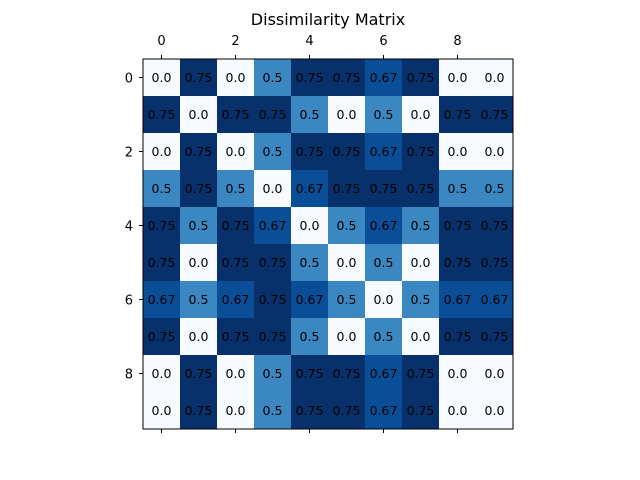  I want to click on heatmap-cell-r4-c5, so click(347, 226).